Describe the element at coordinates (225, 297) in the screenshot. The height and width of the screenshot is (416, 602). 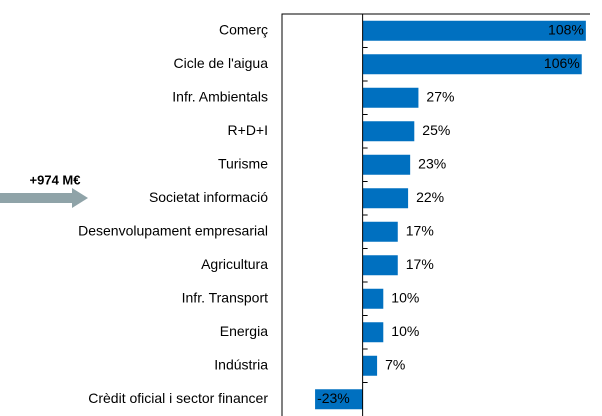
I see `category-label: Infr. Transport` at that location.